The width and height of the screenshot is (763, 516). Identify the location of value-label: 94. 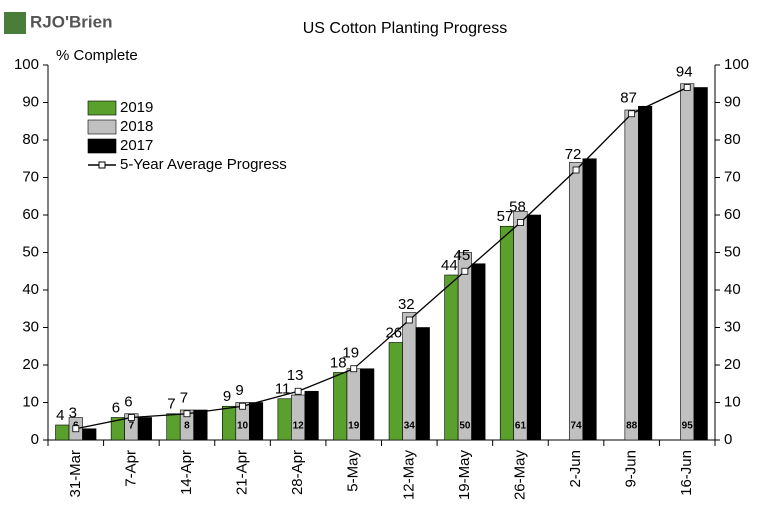
(684, 71).